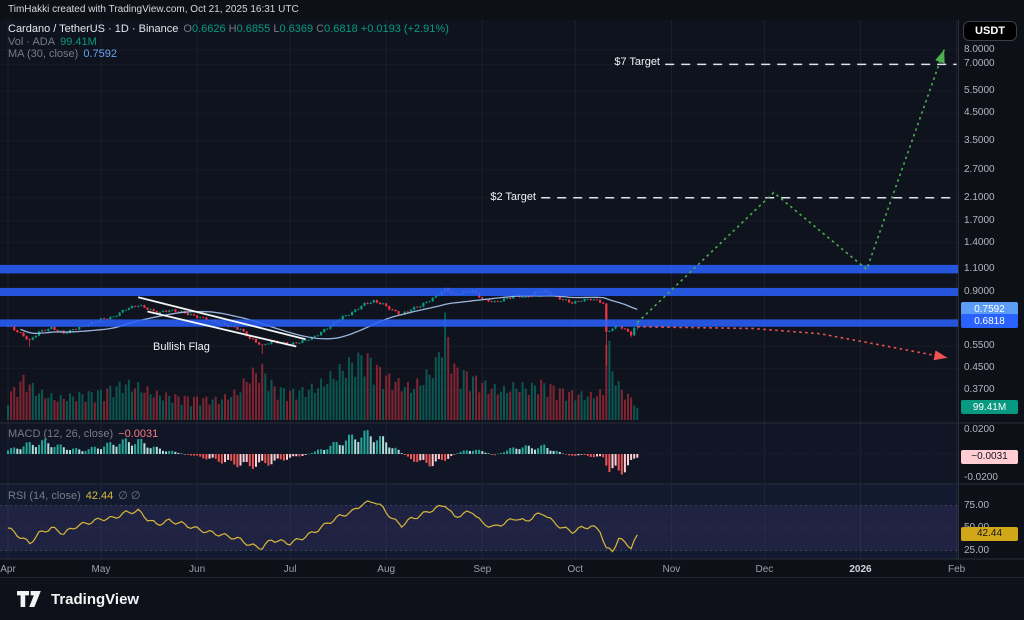 The height and width of the screenshot is (620, 1024). Describe the element at coordinates (29, 599) in the screenshot. I see `tradingview-logo` at that location.